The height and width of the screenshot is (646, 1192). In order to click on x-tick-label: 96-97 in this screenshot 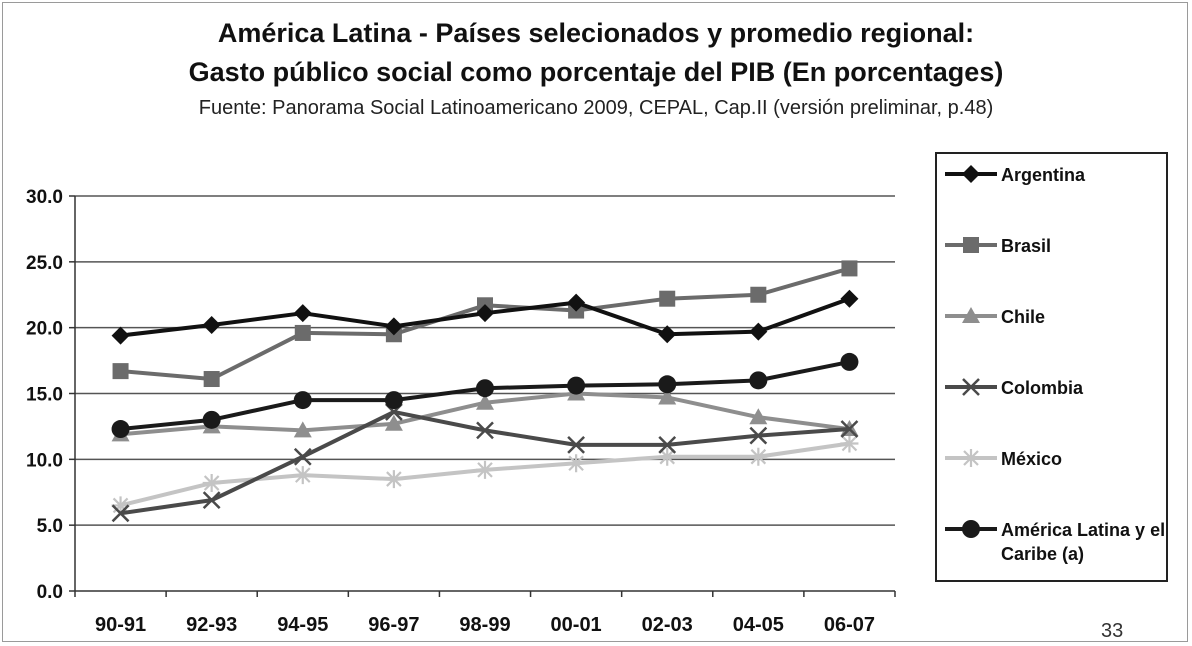, I will do `click(393, 625)`.